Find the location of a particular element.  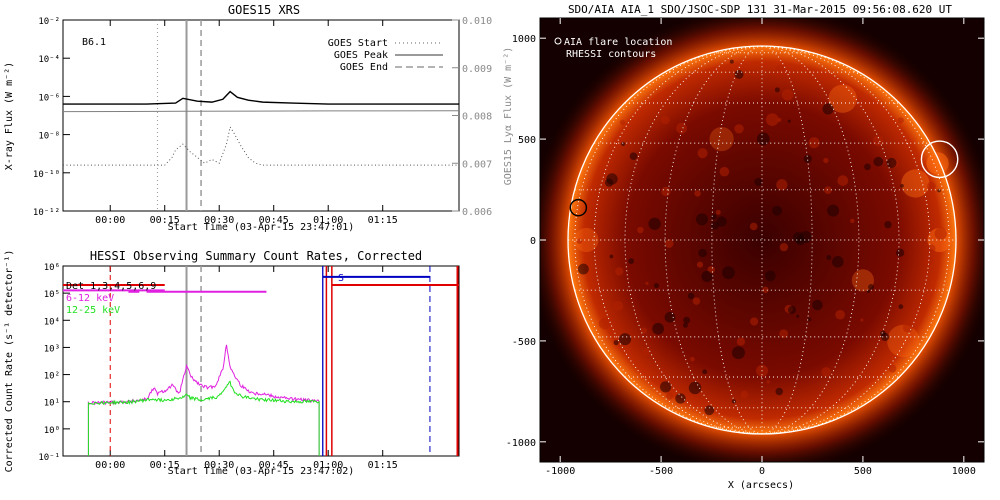

hessi-y-tick-label: 10⁰ is located at coordinates (52, 431).